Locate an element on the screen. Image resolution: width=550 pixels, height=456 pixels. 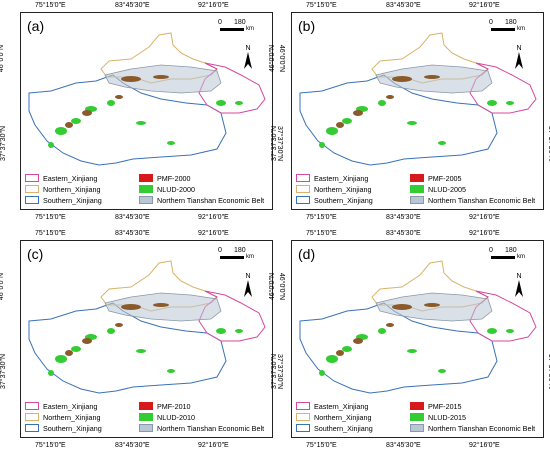
legend-label: NLUD-2010 is located at coordinates (176, 417).